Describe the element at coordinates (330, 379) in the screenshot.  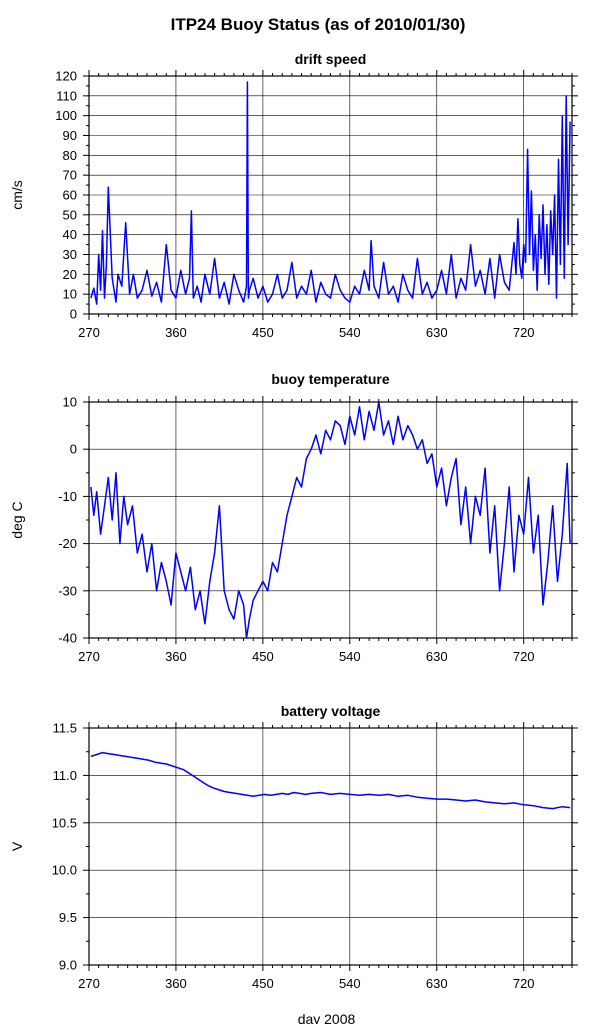
I see `panel-title: buoy temperature` at that location.